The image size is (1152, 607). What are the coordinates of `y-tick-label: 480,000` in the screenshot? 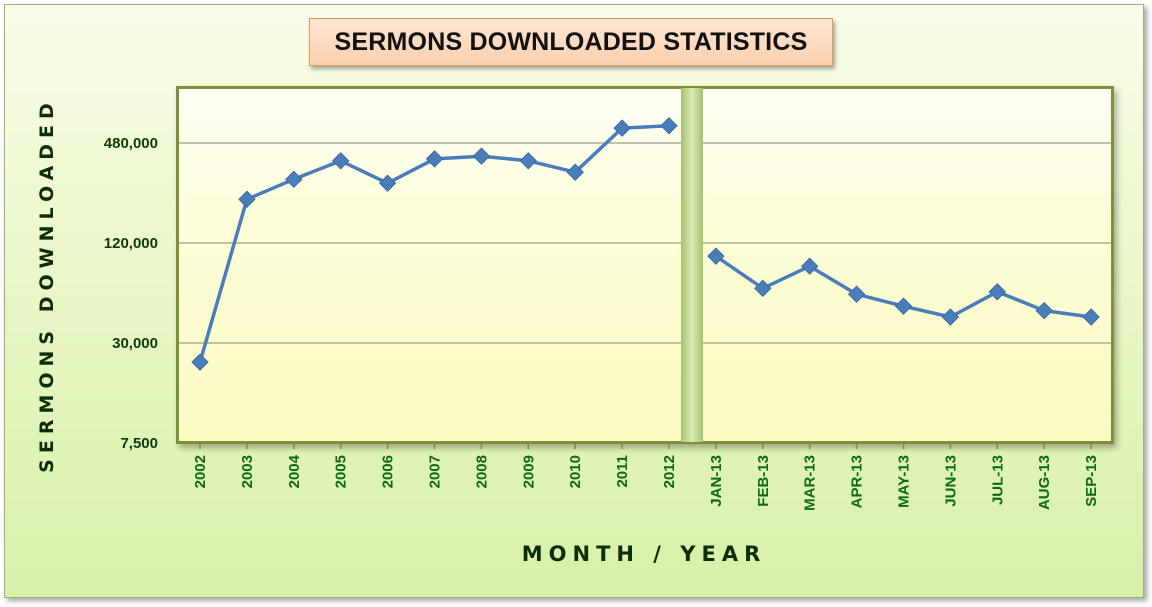 It's located at (131, 143).